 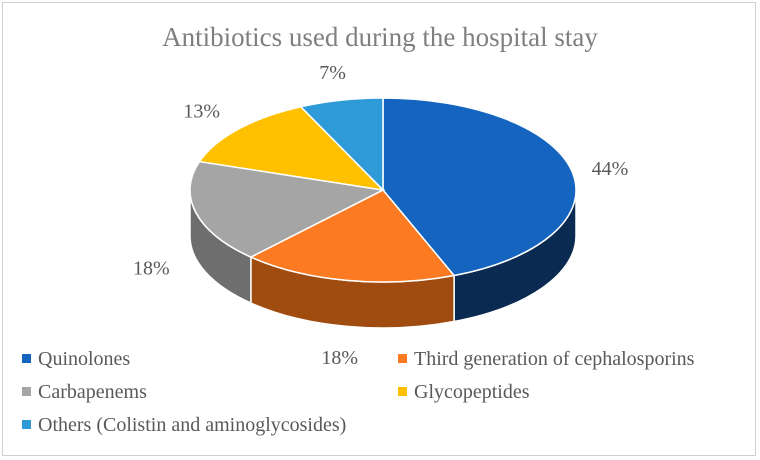 What do you see at coordinates (26, 358) in the screenshot?
I see `legend-swatch-quinolones` at bounding box center [26, 358].